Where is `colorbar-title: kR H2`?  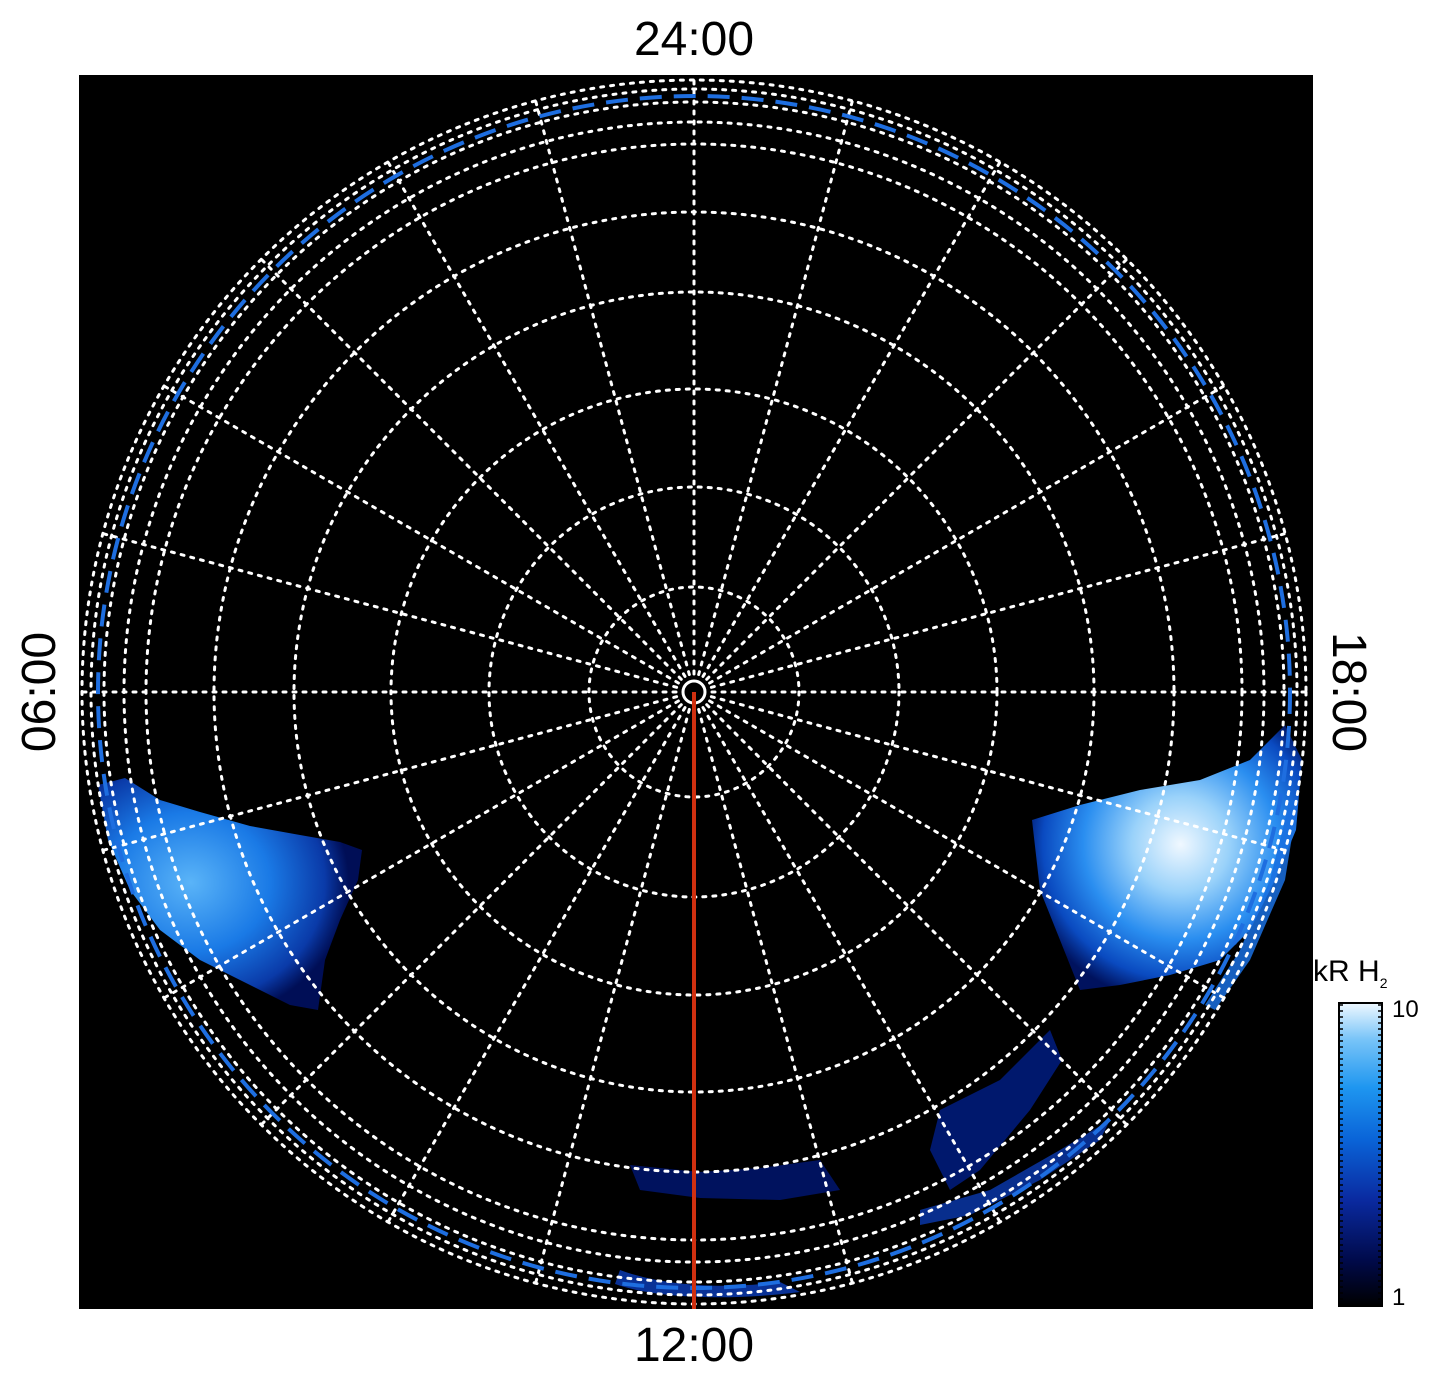 colorbar-title: kR H2 is located at coordinates (1350, 973).